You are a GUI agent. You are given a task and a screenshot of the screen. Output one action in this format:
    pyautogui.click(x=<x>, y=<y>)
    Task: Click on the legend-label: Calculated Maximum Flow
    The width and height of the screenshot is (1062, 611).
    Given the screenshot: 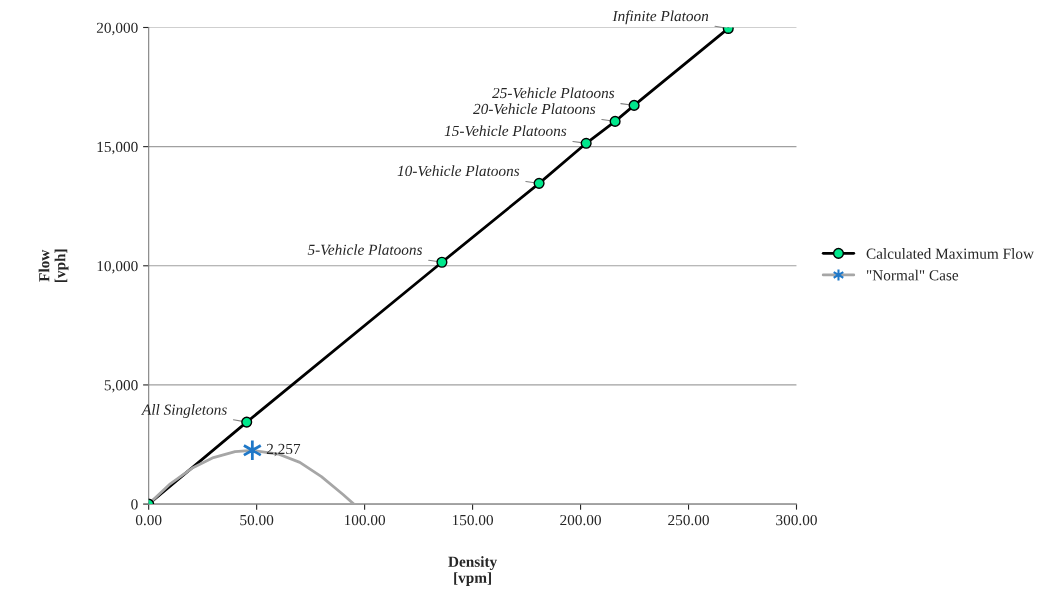 What is the action you would take?
    pyautogui.click(x=950, y=253)
    